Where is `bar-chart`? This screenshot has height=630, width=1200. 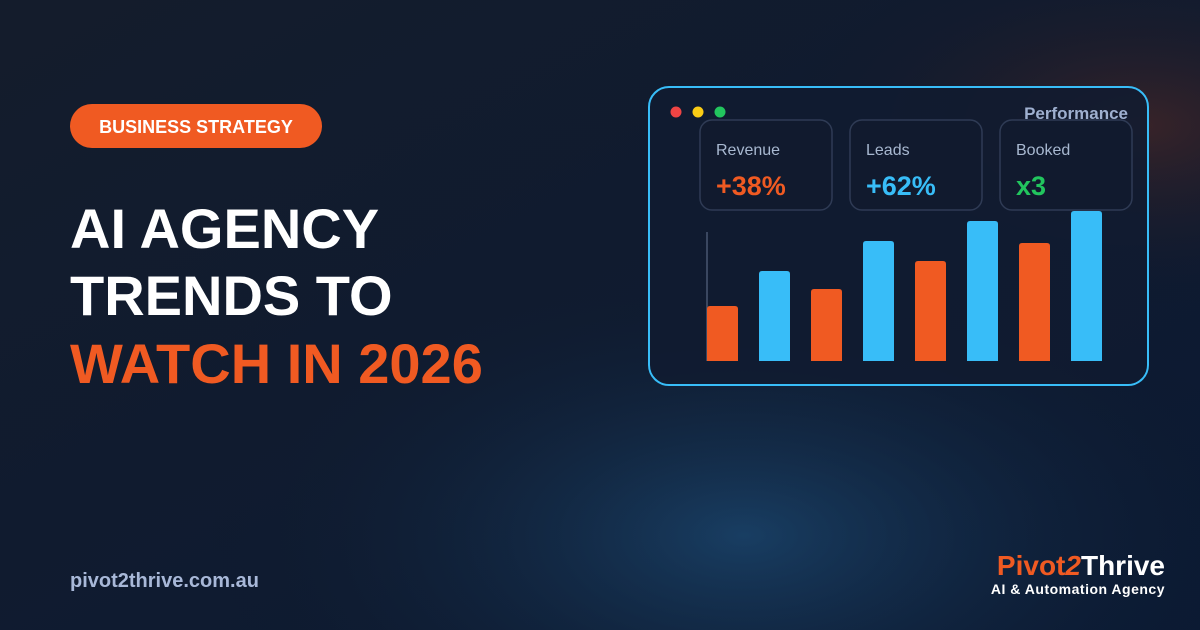 bar-chart is located at coordinates (904, 286).